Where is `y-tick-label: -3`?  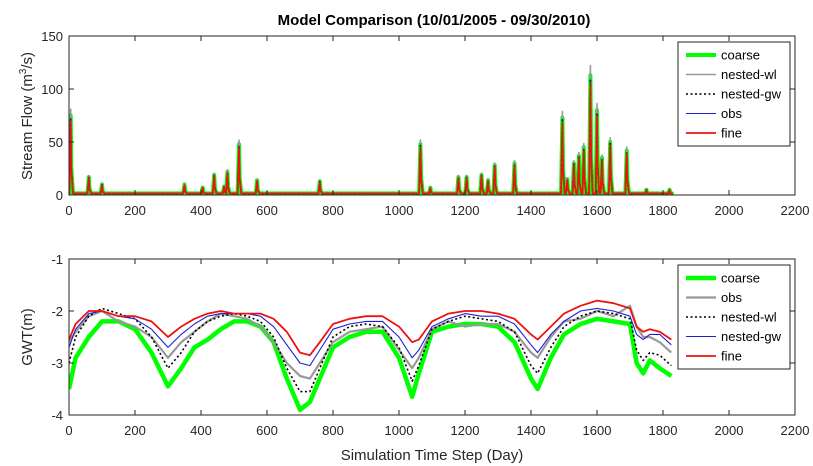
y-tick-label: -3 is located at coordinates (57, 363).